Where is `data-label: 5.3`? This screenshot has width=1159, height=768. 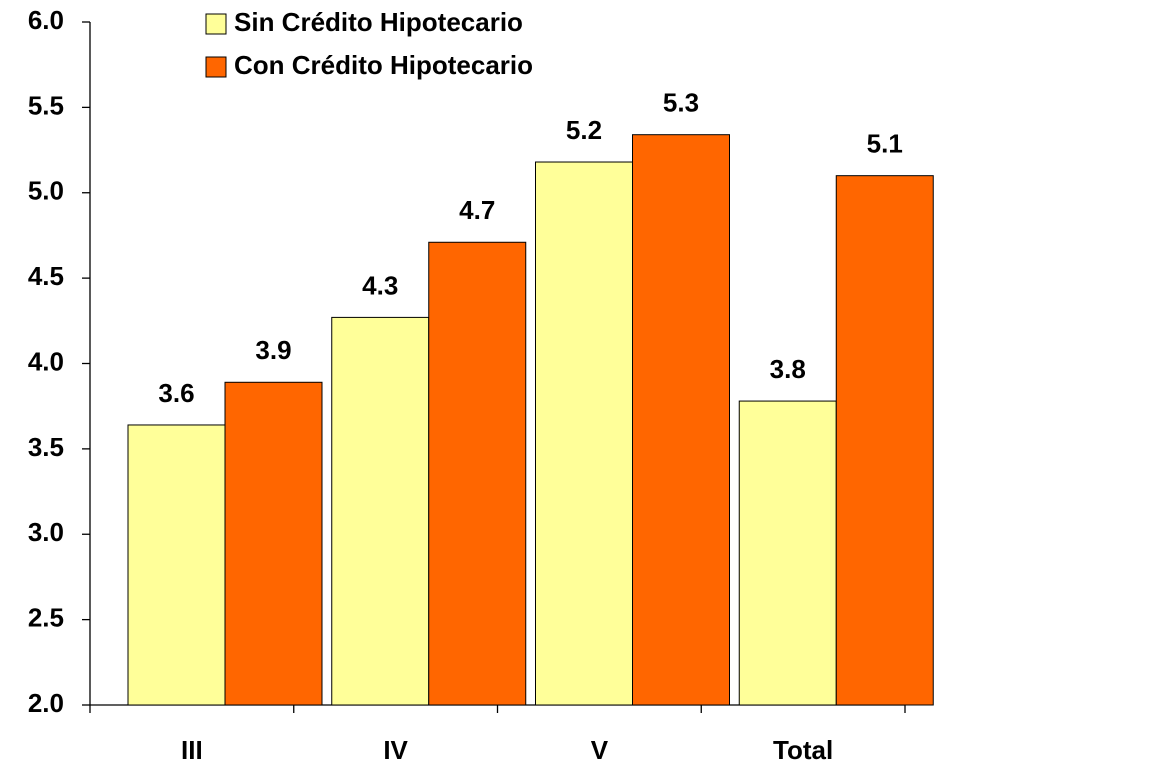 data-label: 5.3 is located at coordinates (681, 103).